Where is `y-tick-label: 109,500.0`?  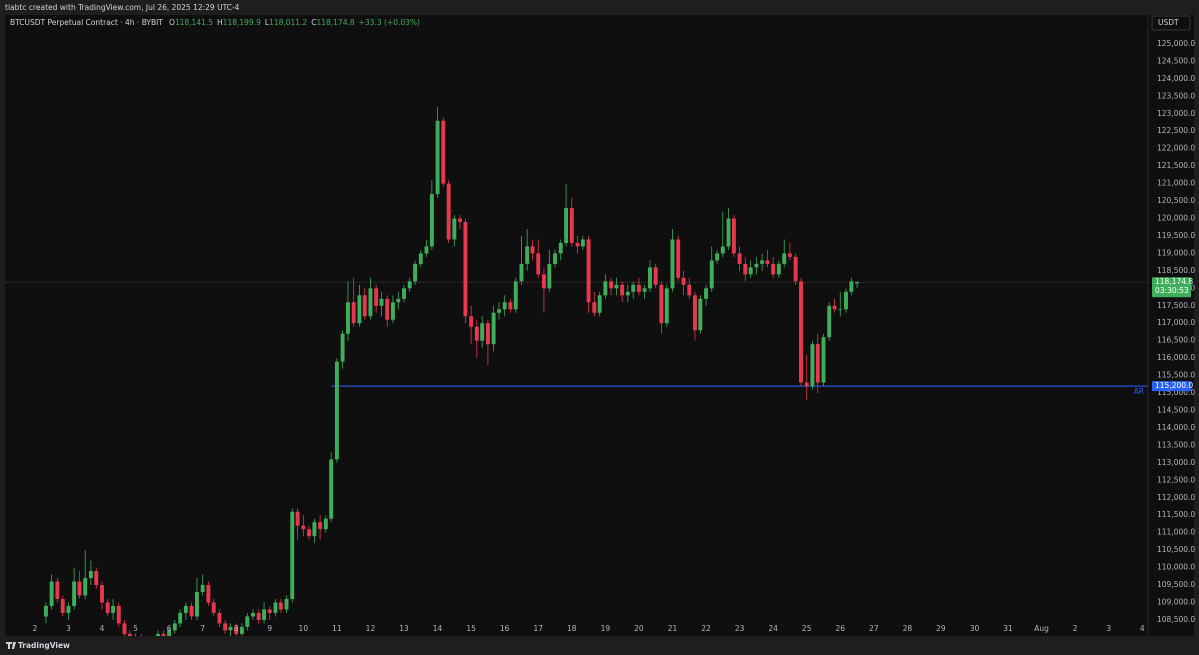 y-tick-label: 109,500.0 is located at coordinates (1176, 584).